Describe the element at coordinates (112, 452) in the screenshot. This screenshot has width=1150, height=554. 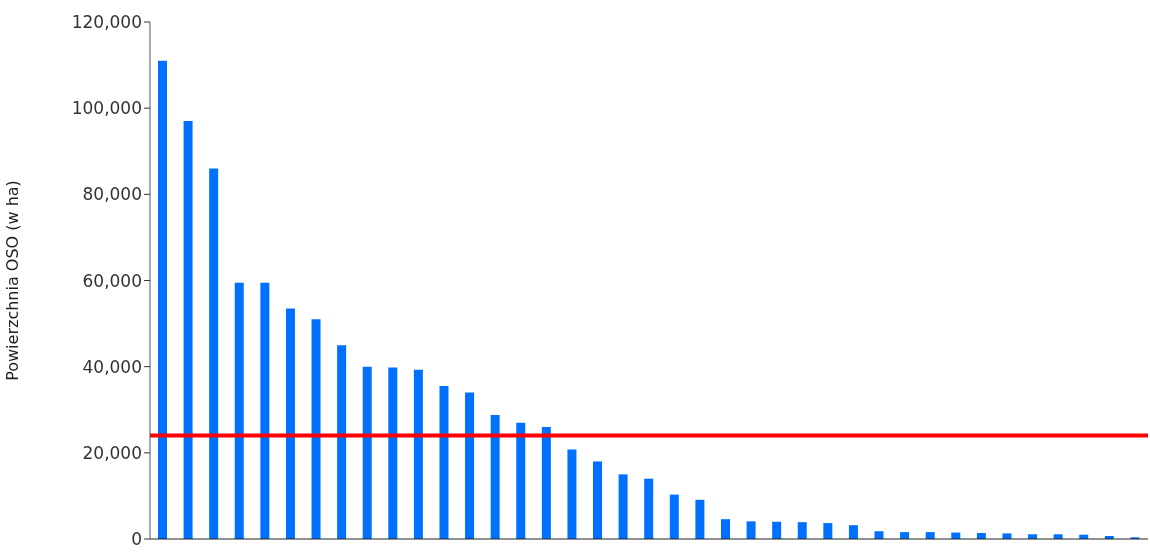
I see `y-tick-label: 20,000` at that location.